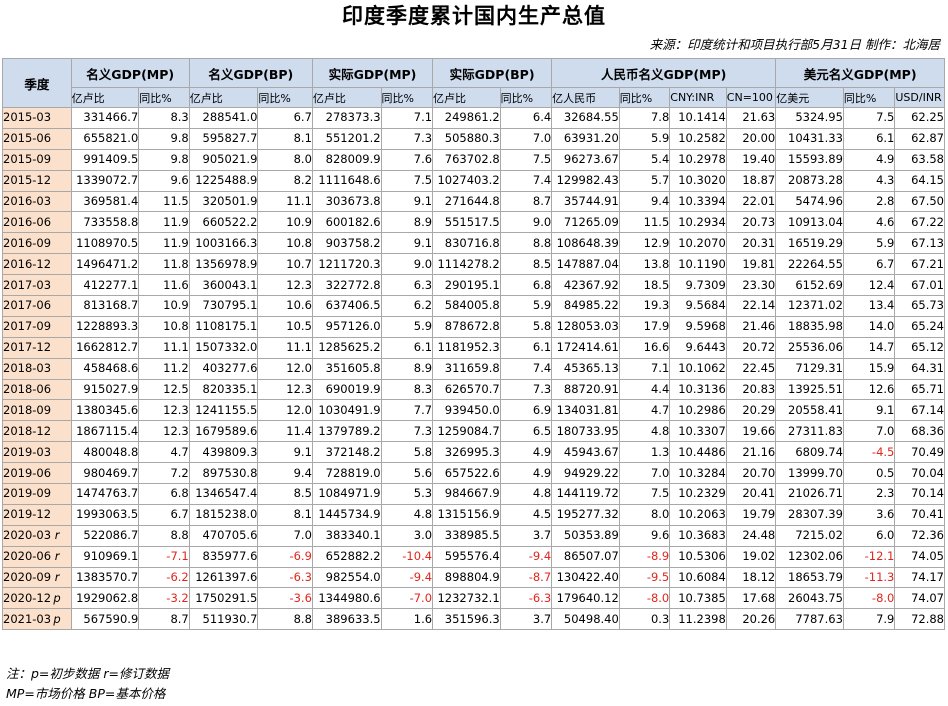 The height and width of the screenshot is (706, 948). What do you see at coordinates (466, 159) in the screenshot?
I see `table-cell: 763702.8` at bounding box center [466, 159].